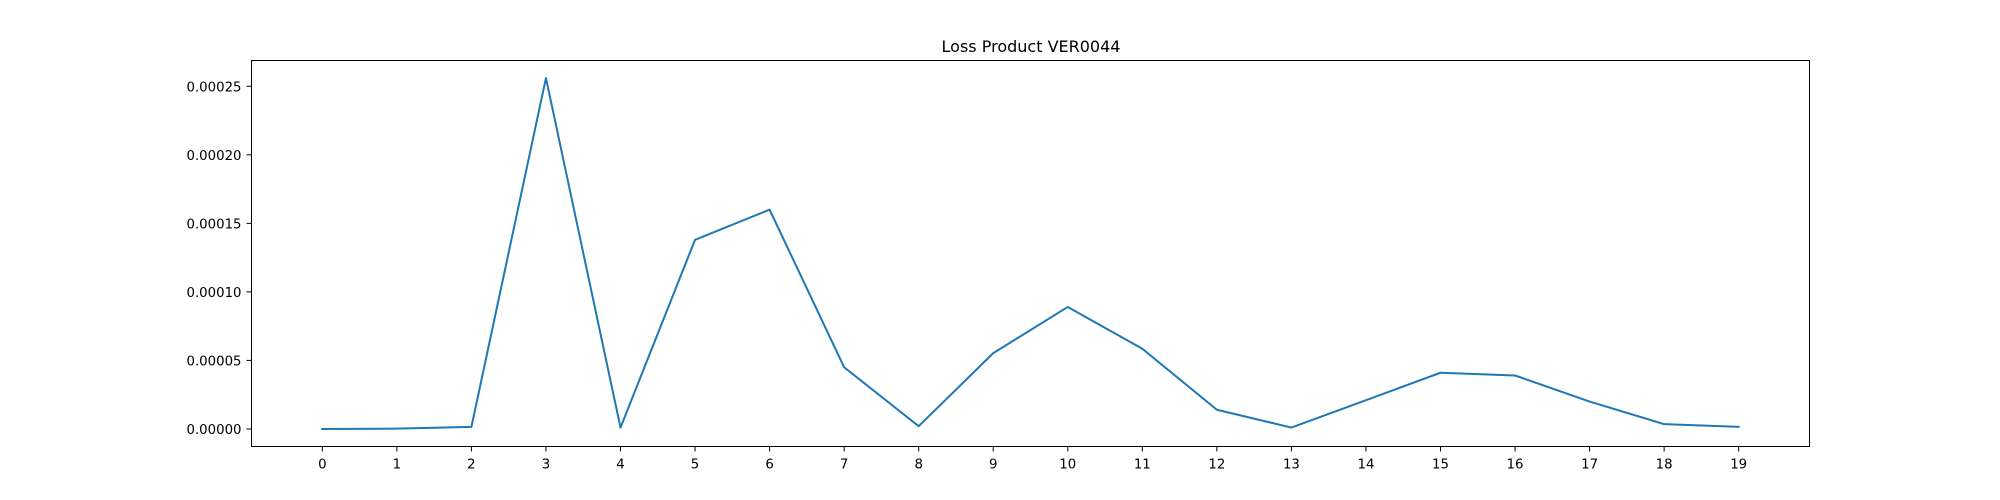  What do you see at coordinates (1291, 465) in the screenshot?
I see `x-tick-label-13: 13` at bounding box center [1291, 465].